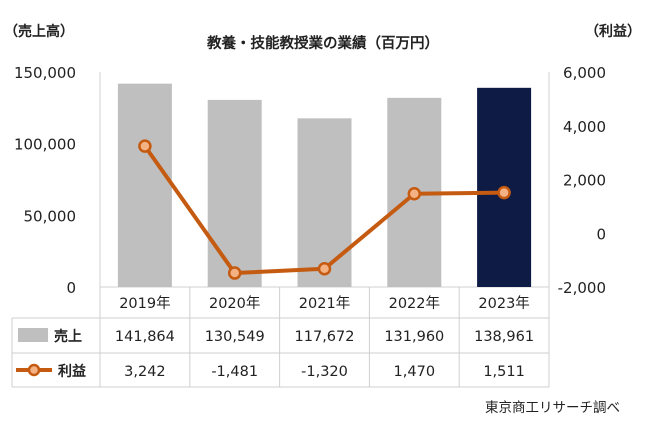 This screenshot has height=429, width=645. Describe the element at coordinates (234, 303) in the screenshot. I see `category-label: 2020年` at that location.